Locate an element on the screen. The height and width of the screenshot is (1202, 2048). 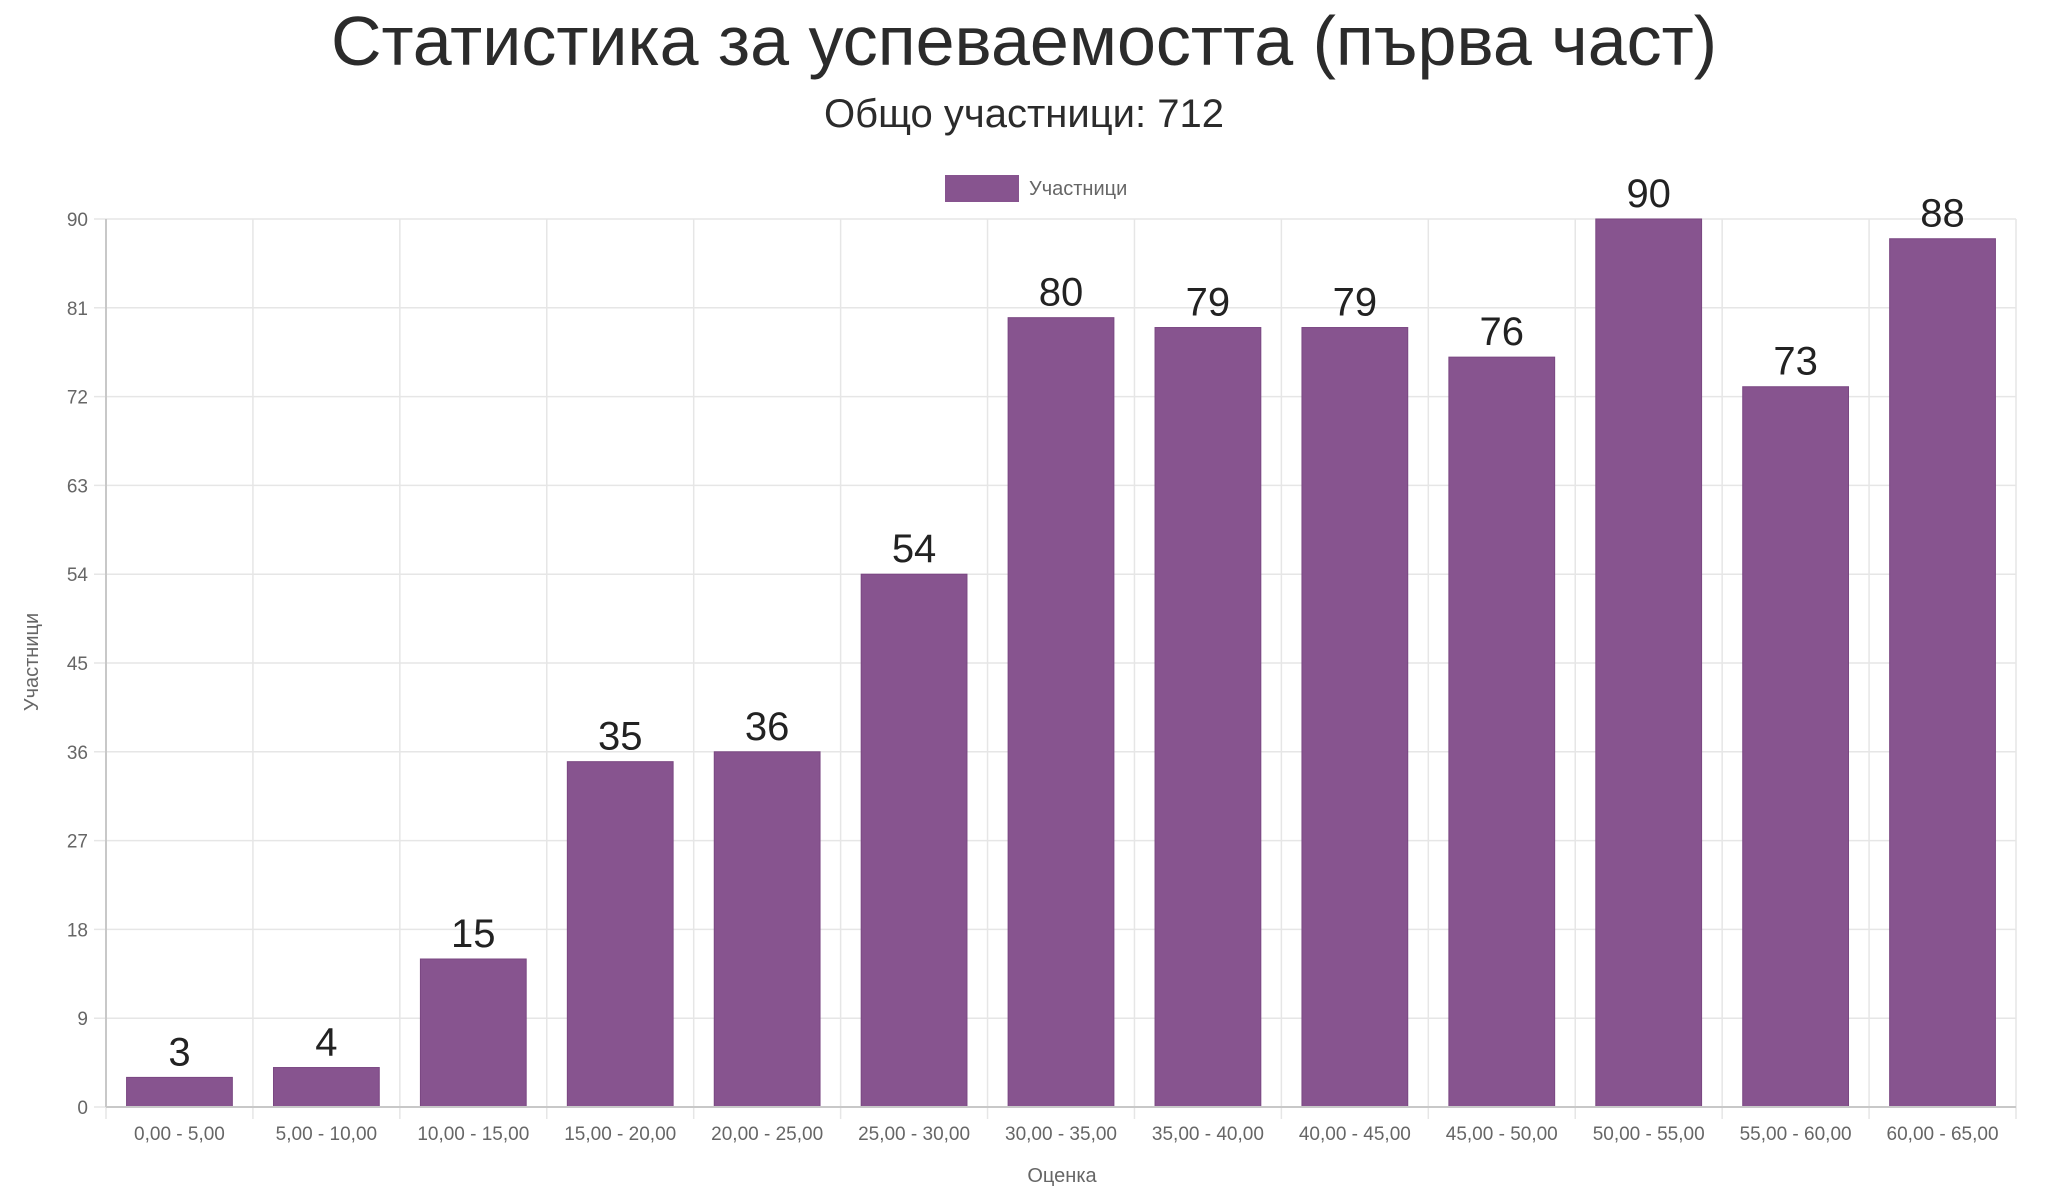
y-tick-label: 63 is located at coordinates (77, 486).